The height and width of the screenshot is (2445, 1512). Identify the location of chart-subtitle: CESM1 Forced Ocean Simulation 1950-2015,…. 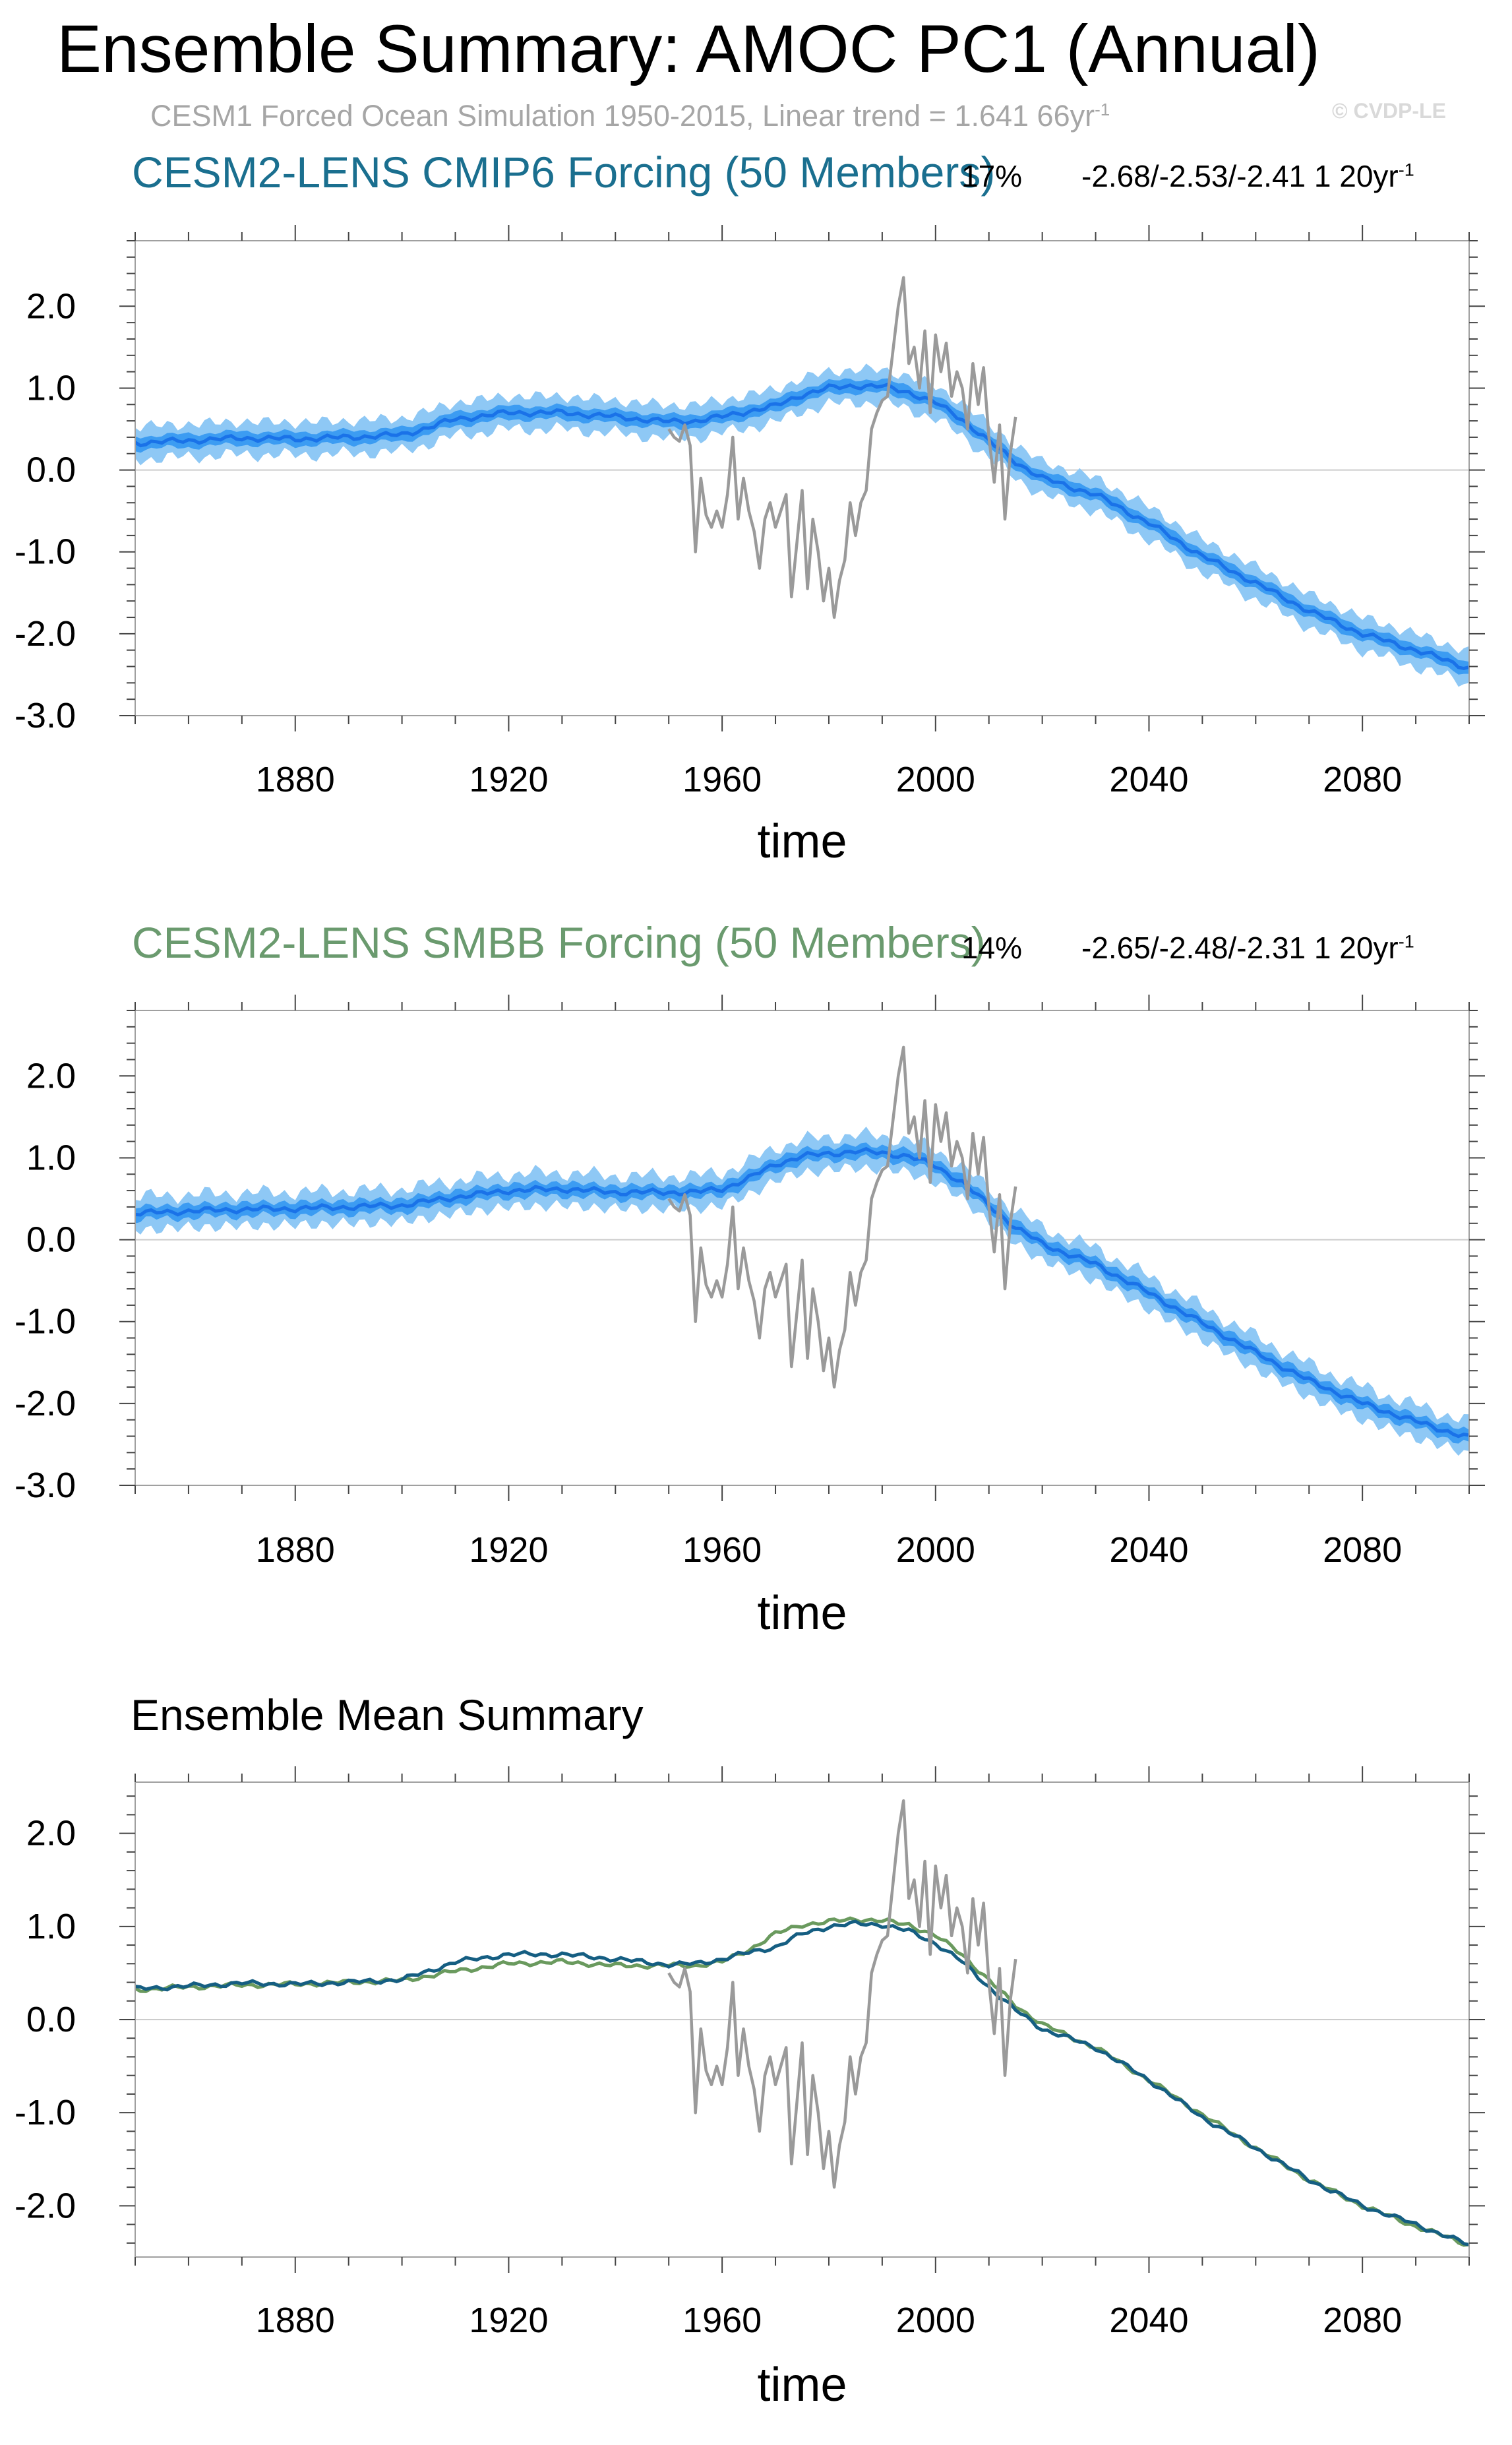
(630, 116).